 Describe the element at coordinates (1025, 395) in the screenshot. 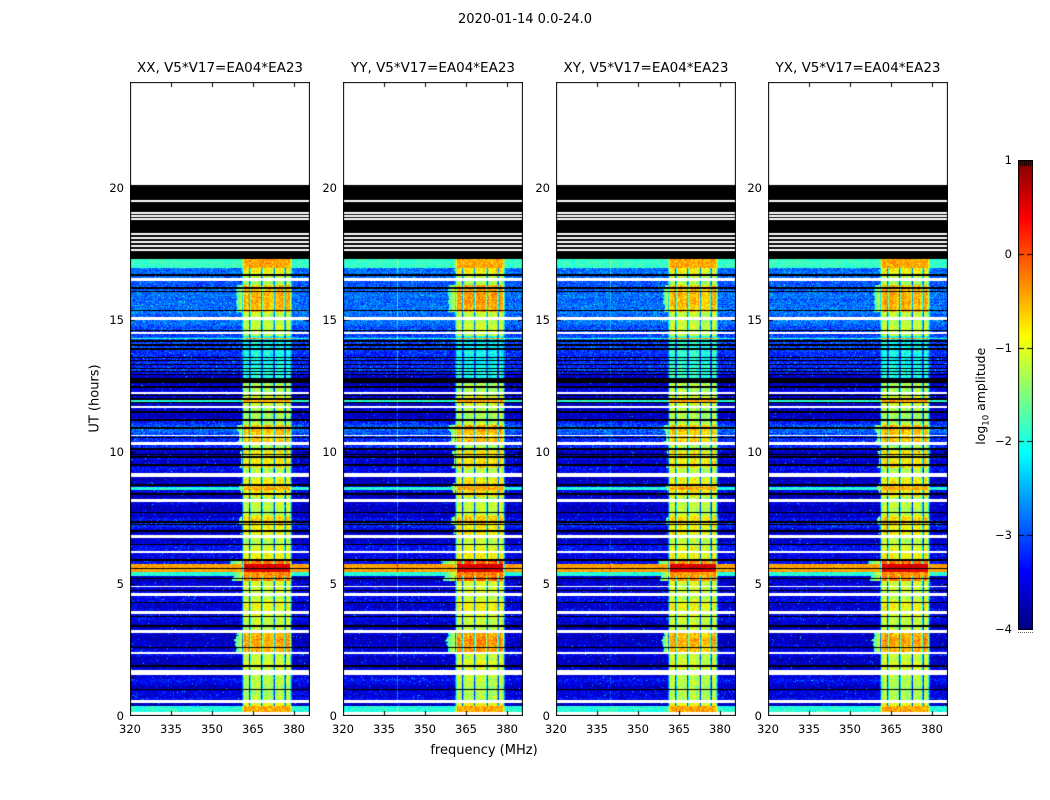

I see `colorbar` at that location.